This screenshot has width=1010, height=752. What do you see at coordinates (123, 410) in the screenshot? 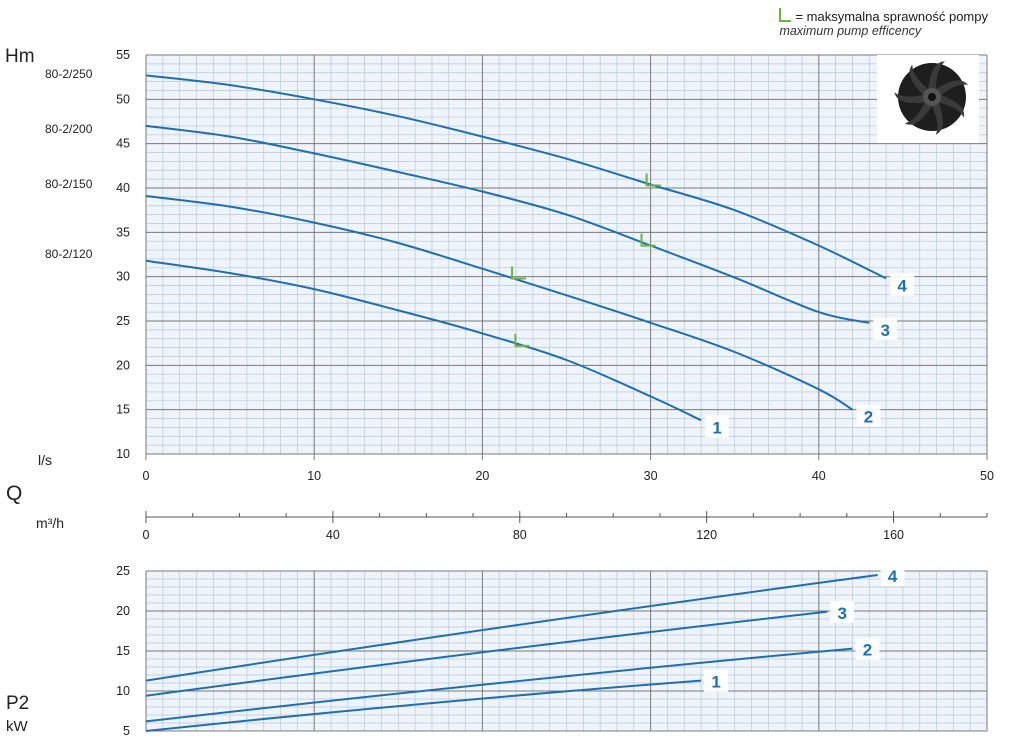
I see `y-tick-label: 15` at bounding box center [123, 410].